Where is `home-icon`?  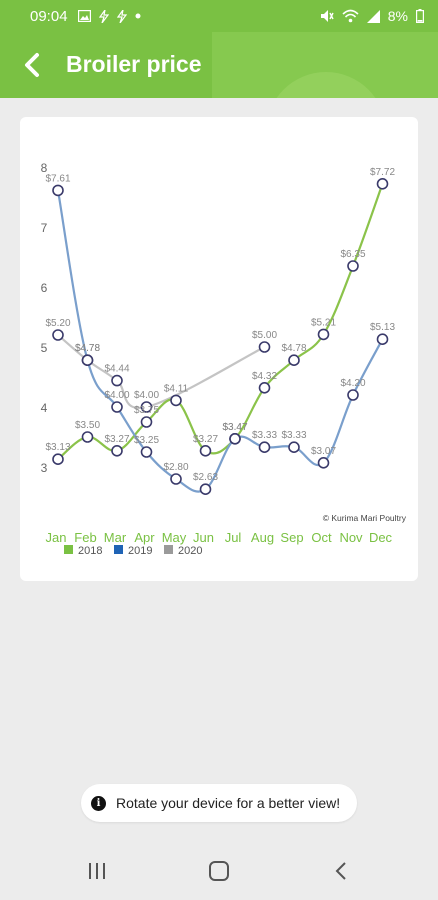 home-icon is located at coordinates (219, 871).